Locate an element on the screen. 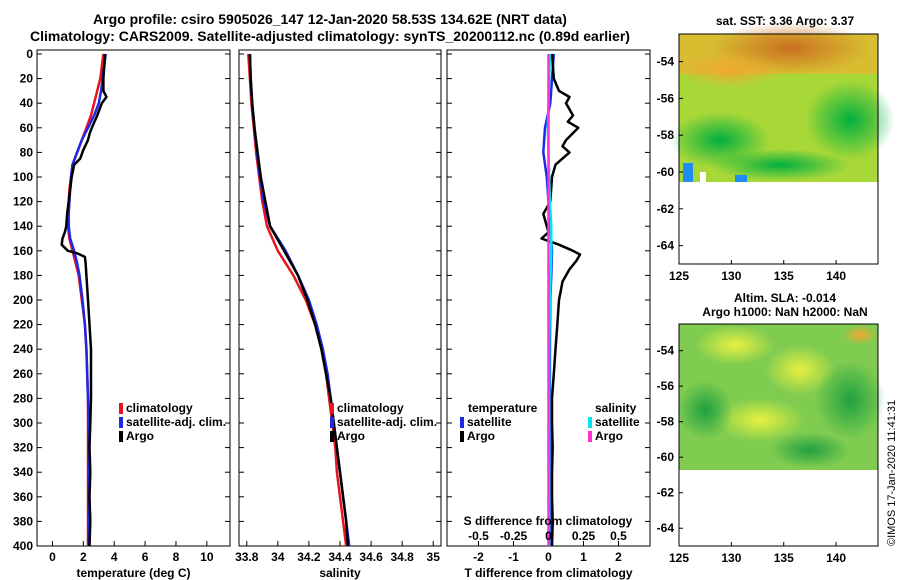 This screenshot has height=580, width=900. salinity-legend-label: satellite-adj. clim. is located at coordinates (387, 422).